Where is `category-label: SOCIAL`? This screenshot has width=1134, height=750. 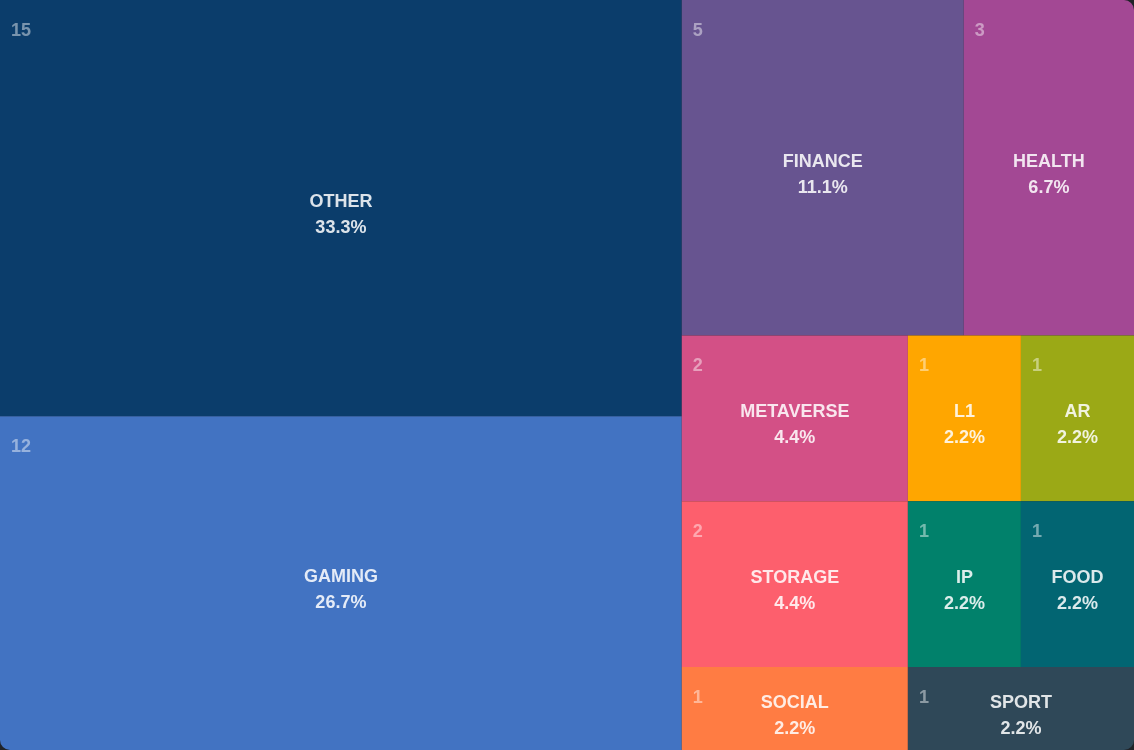 category-label: SOCIAL is located at coordinates (794, 701).